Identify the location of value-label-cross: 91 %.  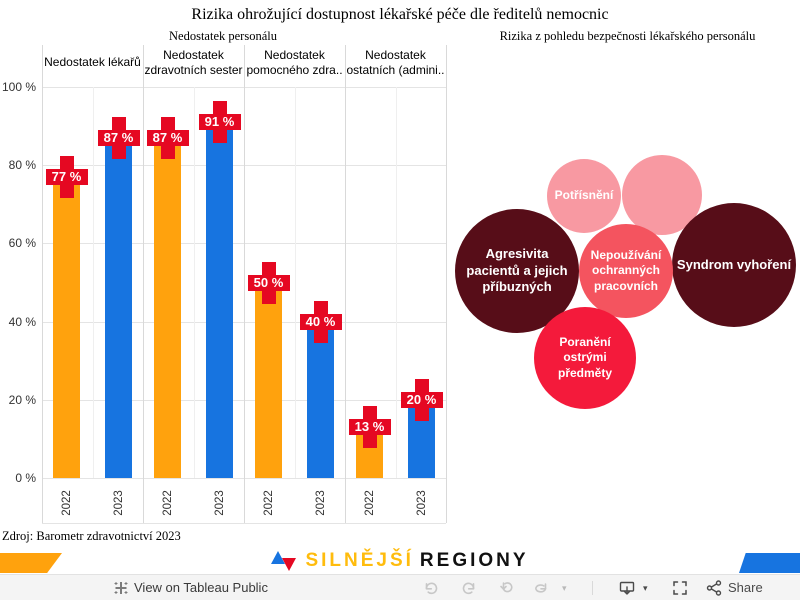
(219, 122).